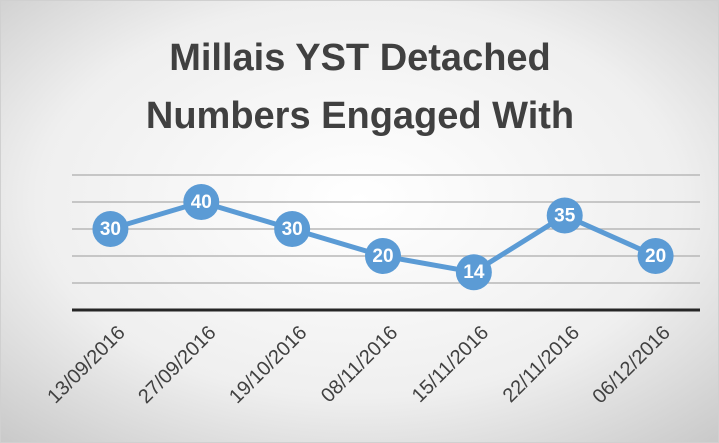 This screenshot has width=719, height=443. What do you see at coordinates (360, 58) in the screenshot?
I see `chart-title: Millais YST Detached` at bounding box center [360, 58].